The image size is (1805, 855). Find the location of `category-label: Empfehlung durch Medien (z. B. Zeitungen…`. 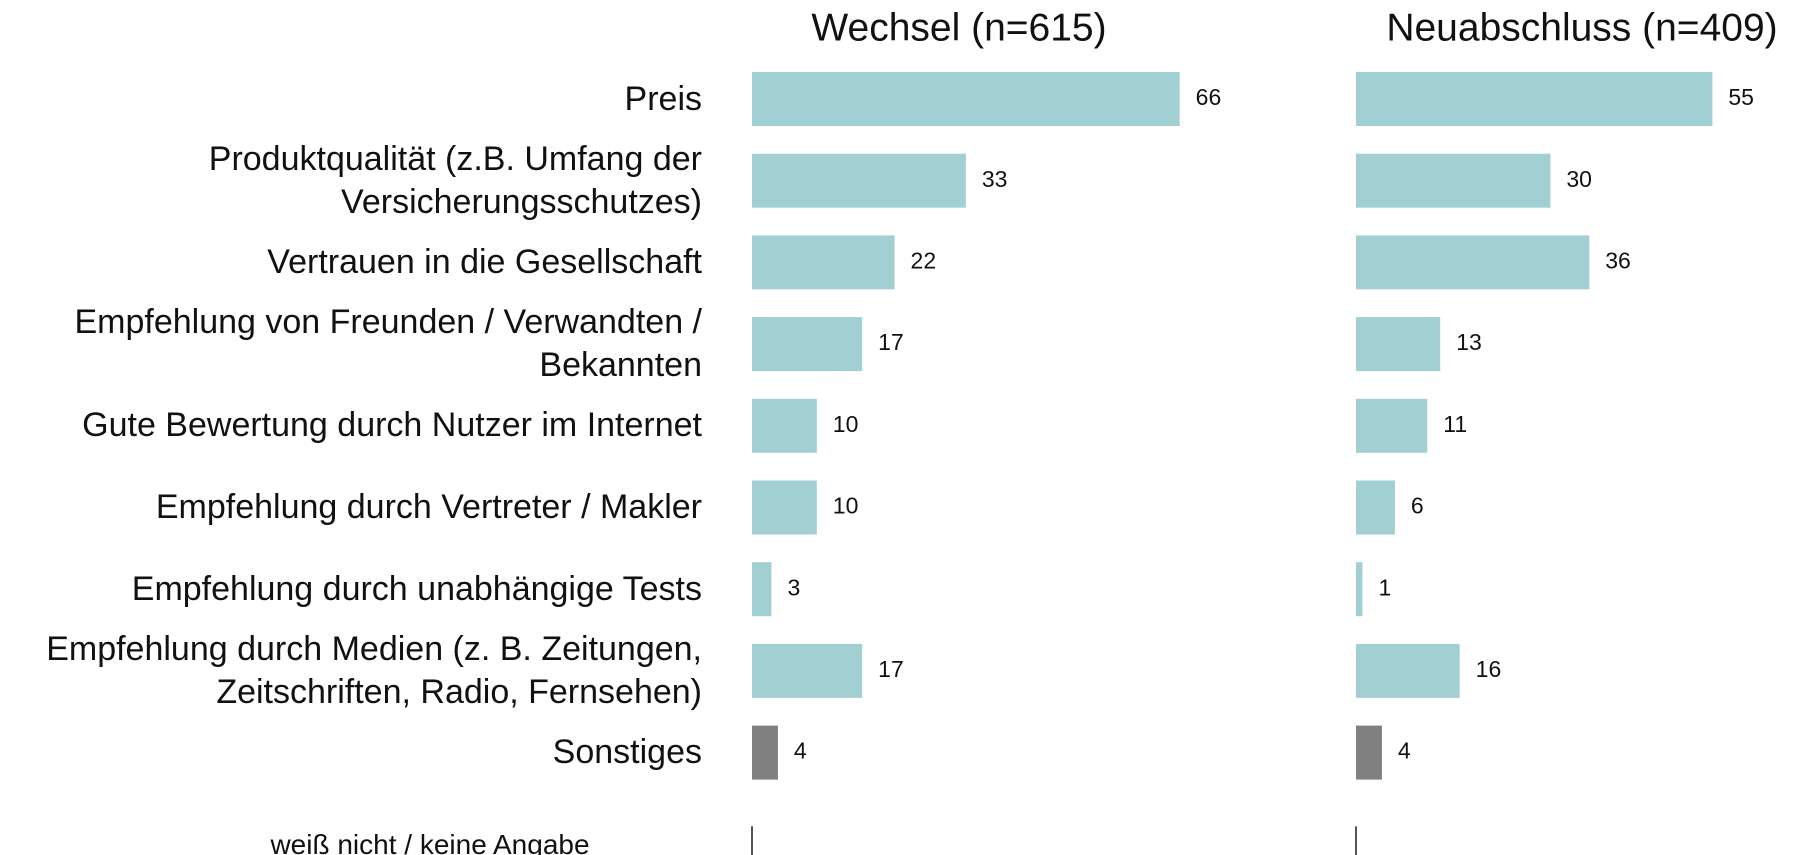

category-label: Empfehlung durch Medien (z. B. Zeitungen… is located at coordinates (374, 670).